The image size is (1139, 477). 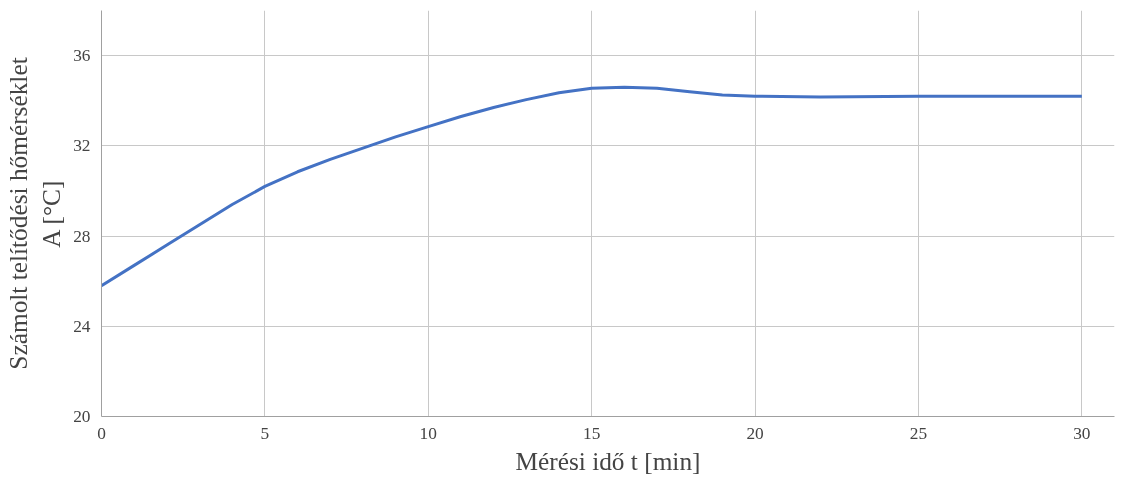 What do you see at coordinates (82, 146) in the screenshot?
I see `y-tick-label: 32` at bounding box center [82, 146].